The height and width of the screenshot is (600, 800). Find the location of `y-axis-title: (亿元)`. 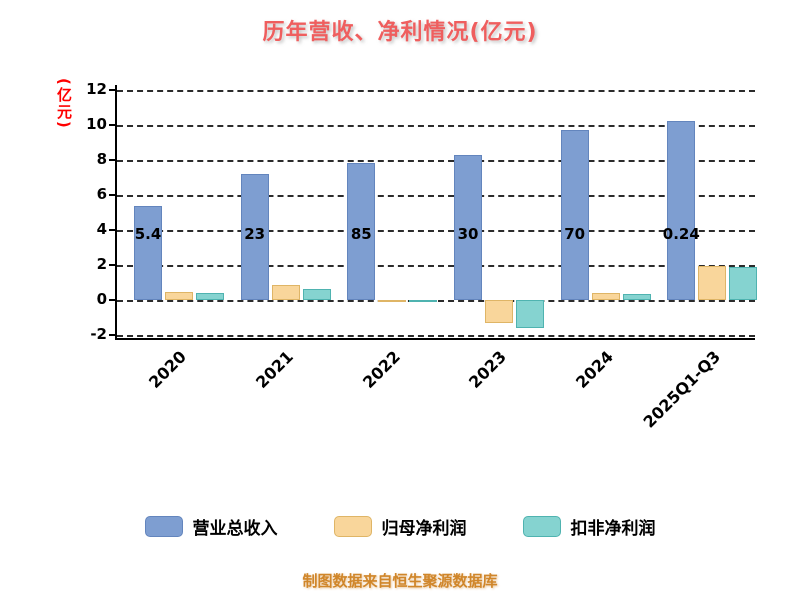

y-axis-title: (亿元) is located at coordinates (64, 104).